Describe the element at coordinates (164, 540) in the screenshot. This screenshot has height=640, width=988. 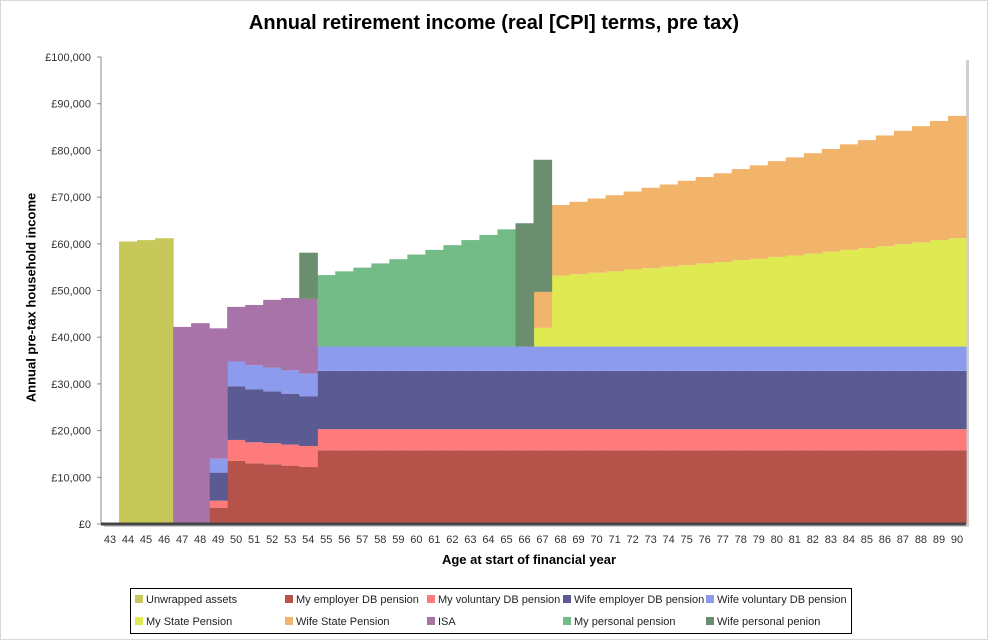
I see `x-tick-label: 46` at that location.